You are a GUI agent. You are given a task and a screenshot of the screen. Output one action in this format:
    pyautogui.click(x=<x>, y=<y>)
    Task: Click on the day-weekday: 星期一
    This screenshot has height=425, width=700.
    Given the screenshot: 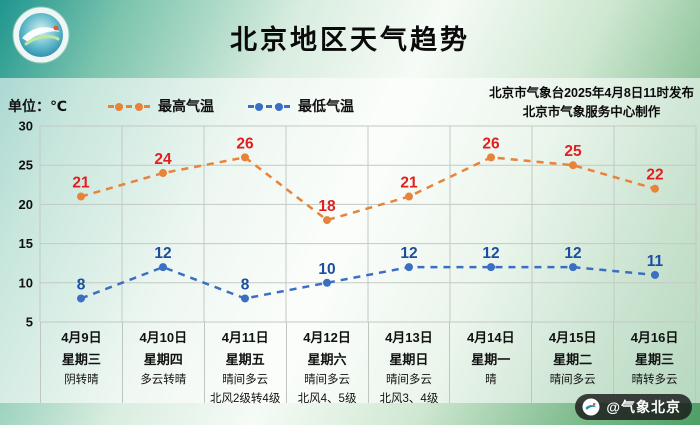 What is the action you would take?
    pyautogui.click(x=491, y=359)
    